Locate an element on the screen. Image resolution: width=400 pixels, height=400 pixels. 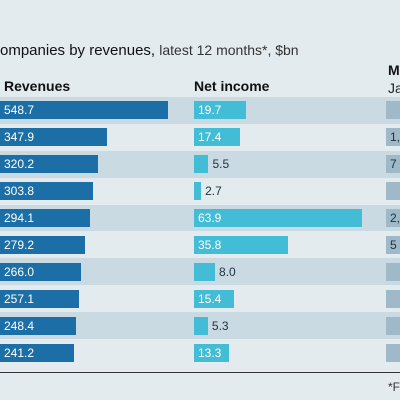
chart-title-sub: latest 12 months*, $bn is located at coordinates (229, 50).